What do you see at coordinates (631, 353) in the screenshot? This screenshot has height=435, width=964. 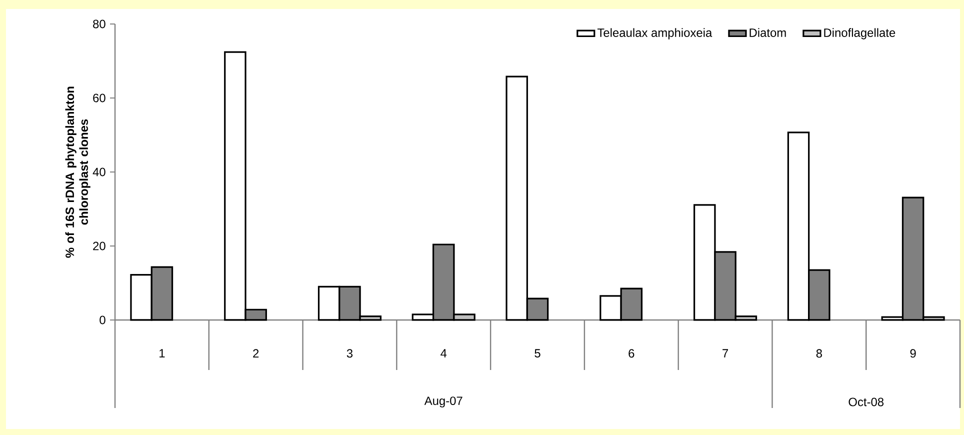 I see `x-tick-label: 6` at bounding box center [631, 353].